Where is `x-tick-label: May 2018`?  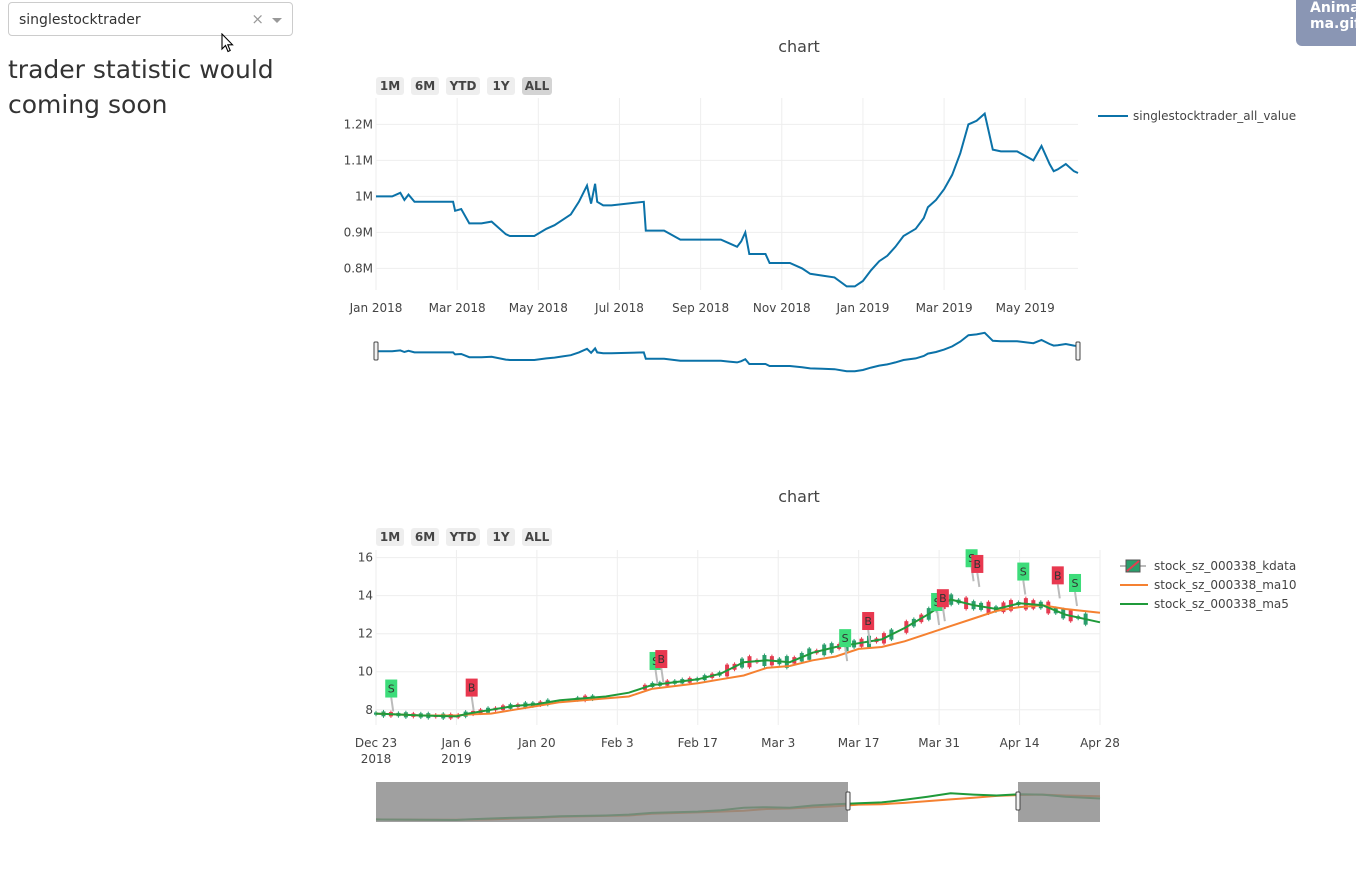 x-tick-label: May 2018 is located at coordinates (538, 308).